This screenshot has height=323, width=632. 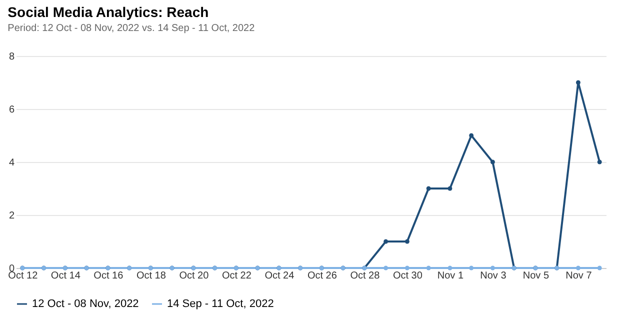 What do you see at coordinates (407, 276) in the screenshot?
I see `x-tick-label: Oct 30` at bounding box center [407, 276].